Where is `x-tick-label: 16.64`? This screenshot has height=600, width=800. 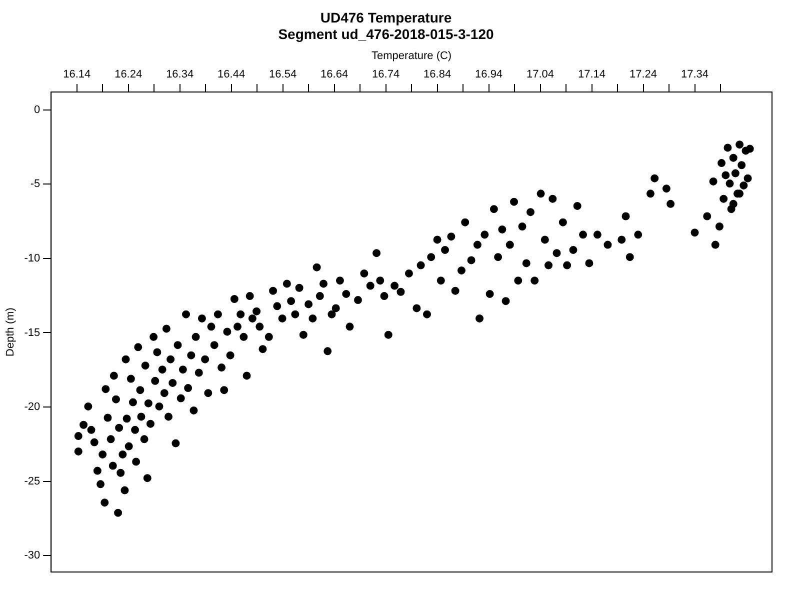
x-tick-label: 16.64 is located at coordinates (334, 74).